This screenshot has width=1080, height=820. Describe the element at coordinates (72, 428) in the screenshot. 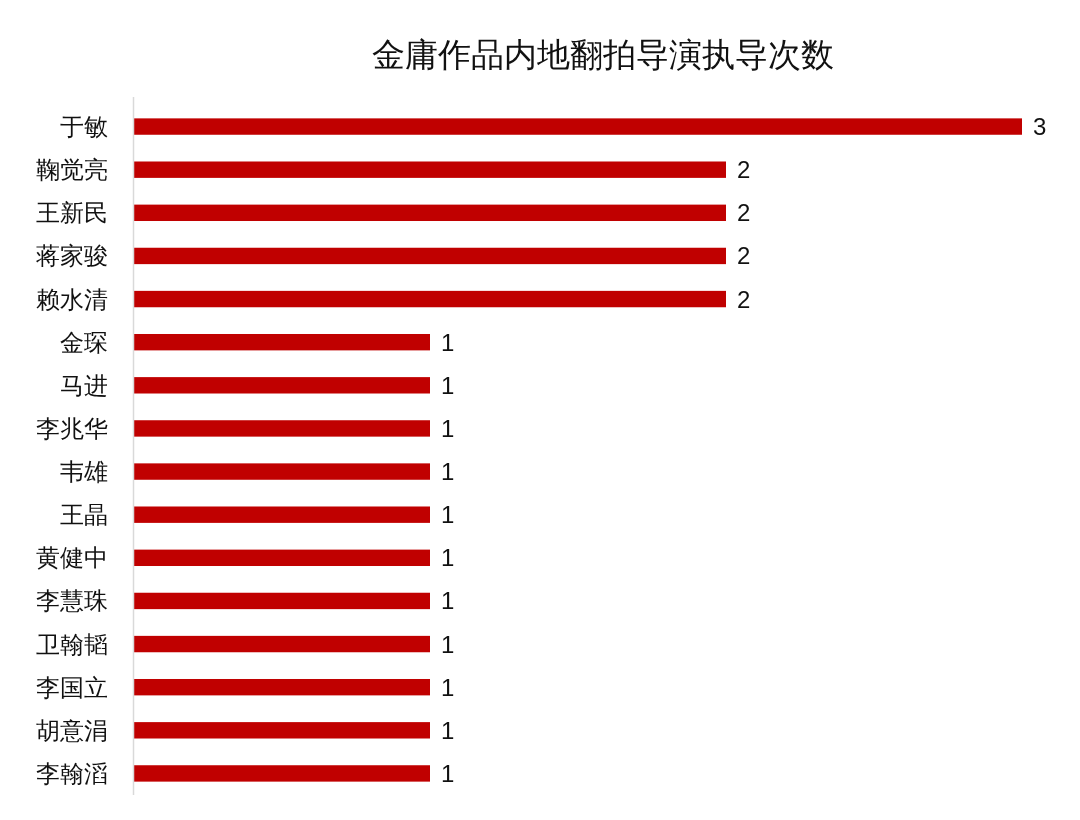

I see `y-tick-label: 李兆华` at that location.